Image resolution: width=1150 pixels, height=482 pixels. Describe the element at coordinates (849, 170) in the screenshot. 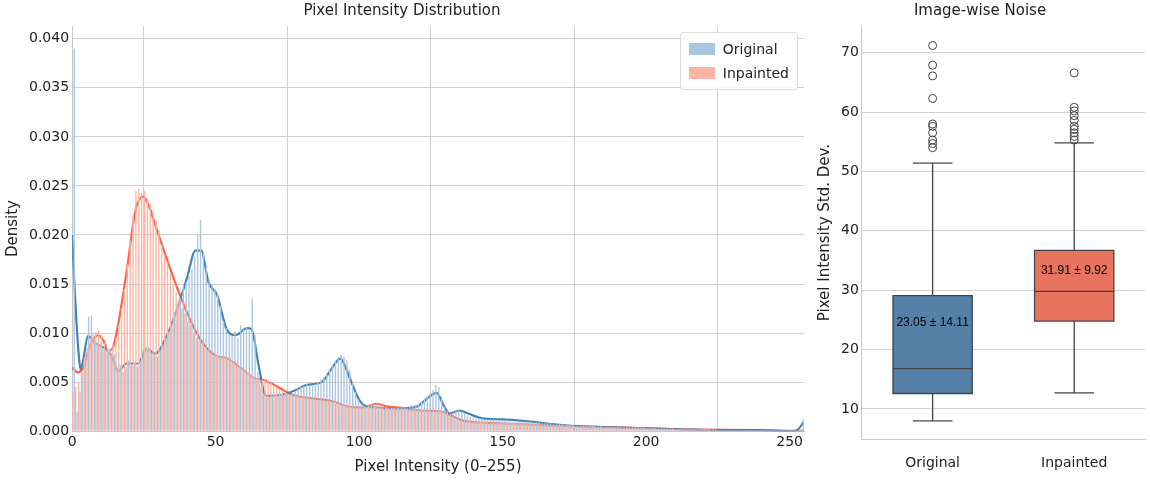

I see `y-tick-label: 50` at that location.